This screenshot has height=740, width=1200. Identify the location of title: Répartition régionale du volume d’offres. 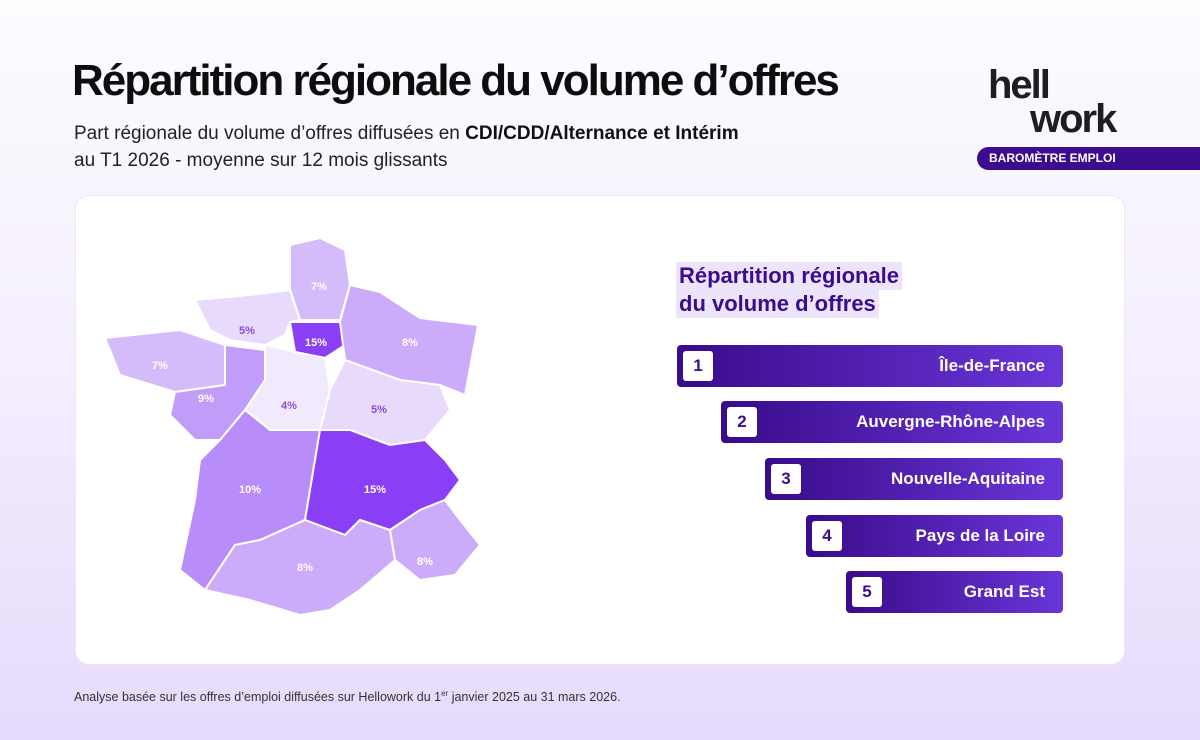
(456, 80).